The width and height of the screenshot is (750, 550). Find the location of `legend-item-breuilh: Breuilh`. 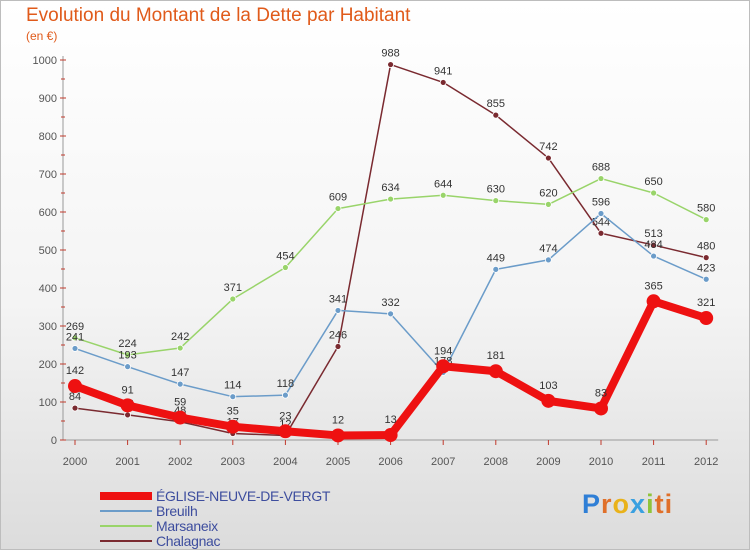

legend-item-breuilh: Breuilh is located at coordinates (215, 510).